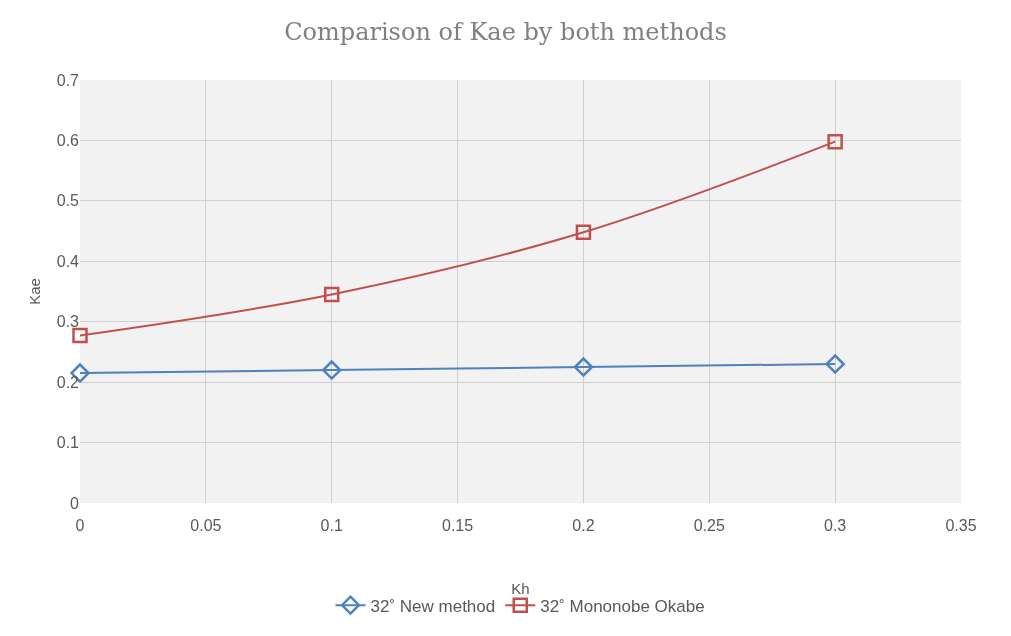 The height and width of the screenshot is (636, 1011). I want to click on x-tick-label: 0.2, so click(583, 526).